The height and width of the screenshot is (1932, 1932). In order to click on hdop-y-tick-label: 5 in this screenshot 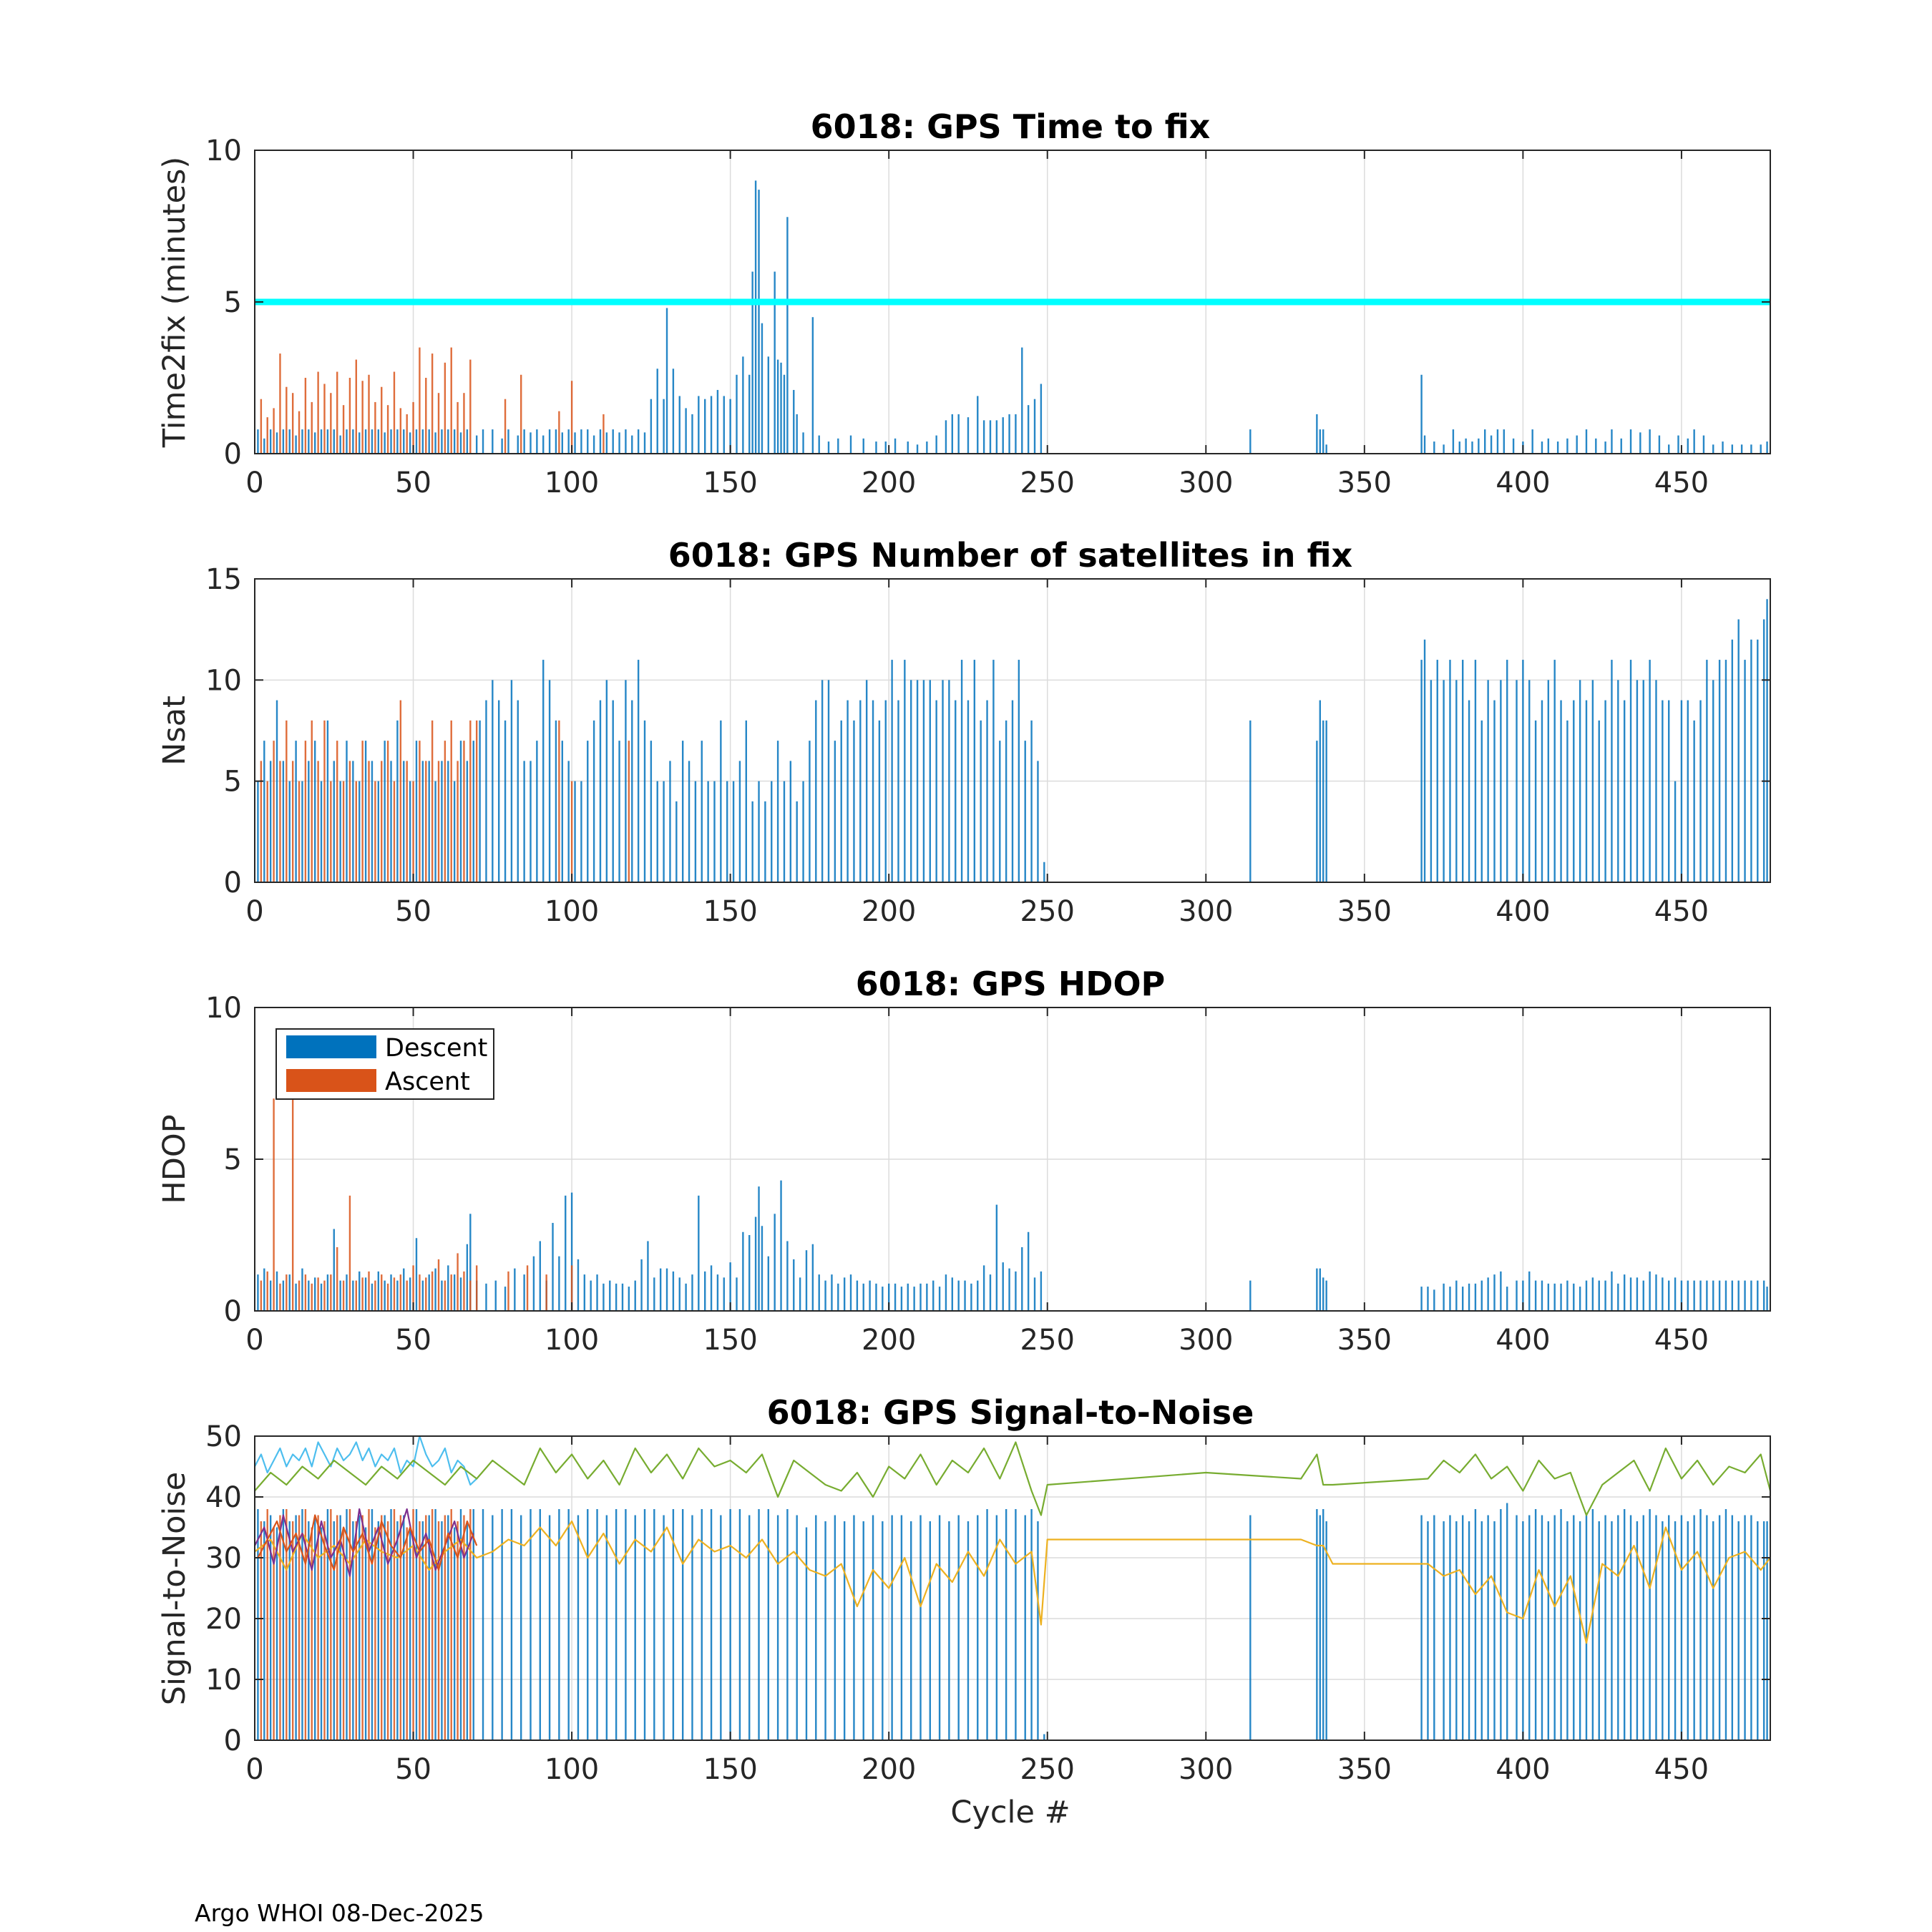, I will do `click(233, 1159)`.